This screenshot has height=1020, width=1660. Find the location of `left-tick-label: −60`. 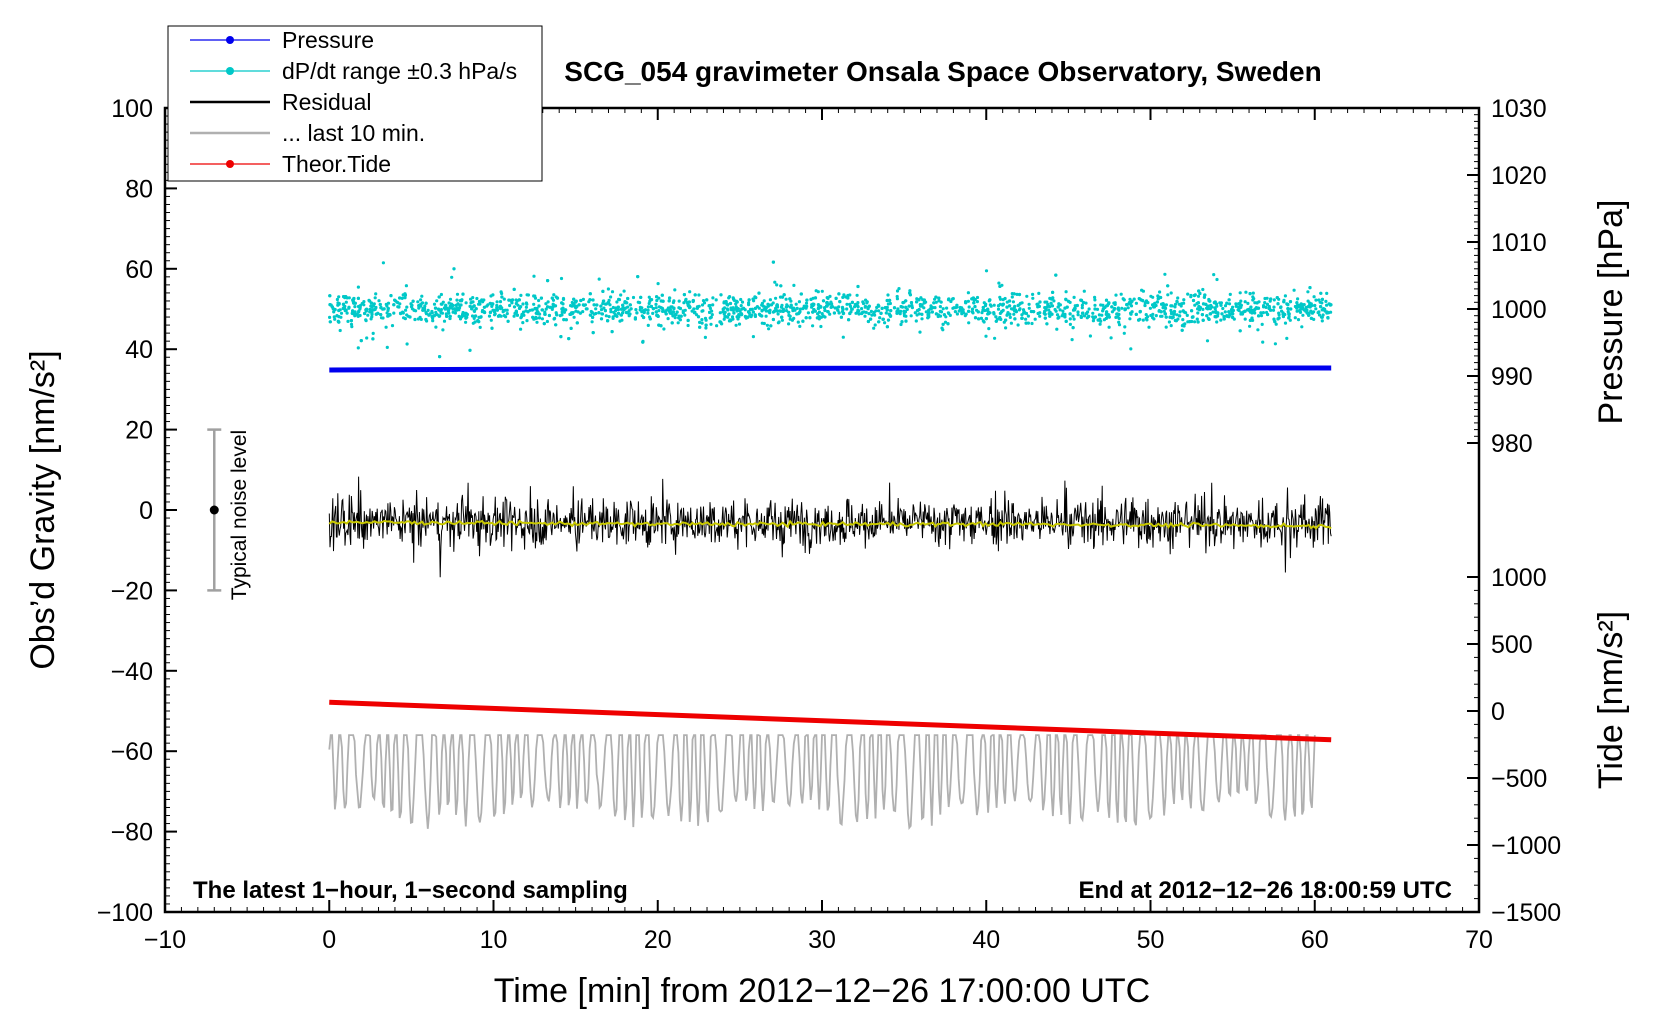

left-tick-label: −60 is located at coordinates (132, 752).